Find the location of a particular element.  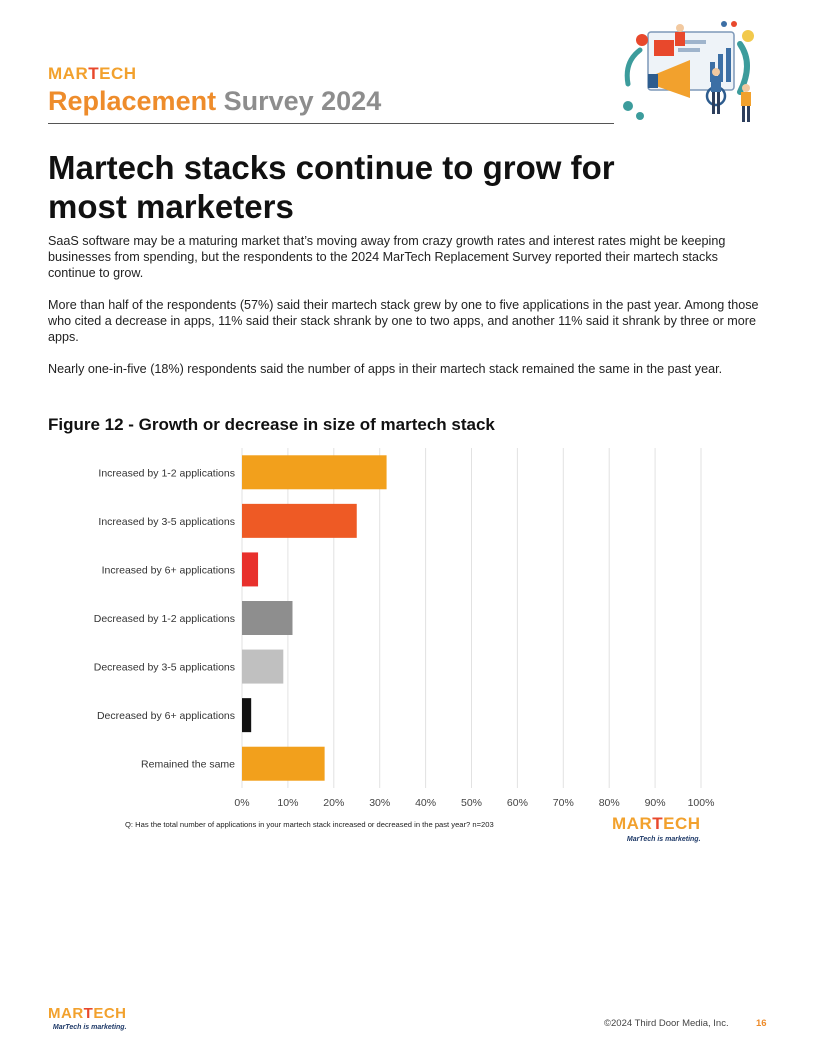

x-tick-label: 20% is located at coordinates (333, 803).